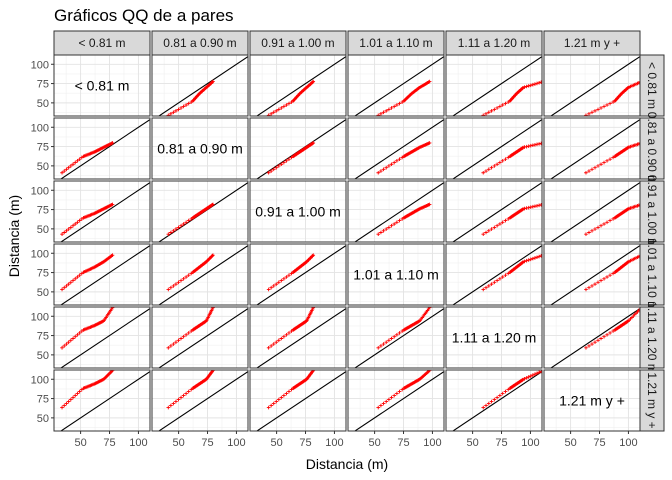 This screenshot has width=672, height=480. Describe the element at coordinates (652, 274) in the screenshot. I see `right-strip-label: 1.01 a 1.10 m` at that location.